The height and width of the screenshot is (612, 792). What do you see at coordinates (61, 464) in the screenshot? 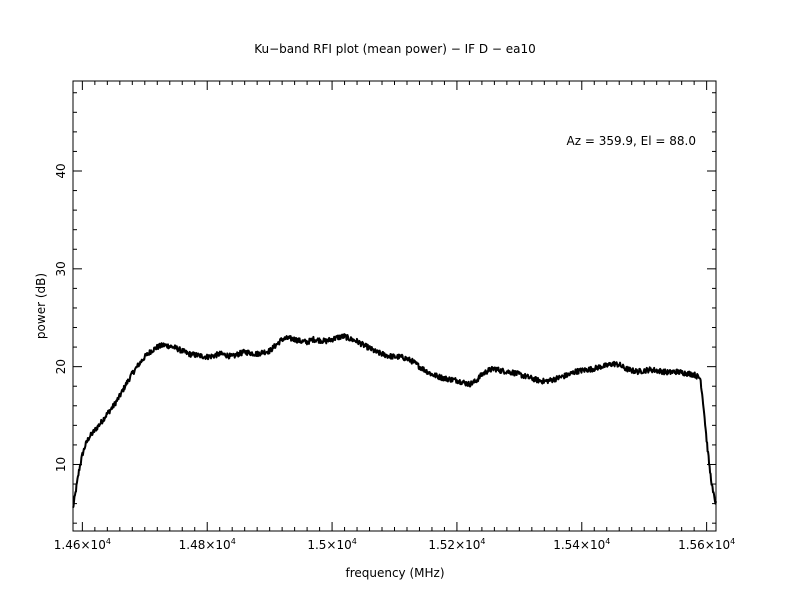
I see `y-tick-label: 10` at bounding box center [61, 464].